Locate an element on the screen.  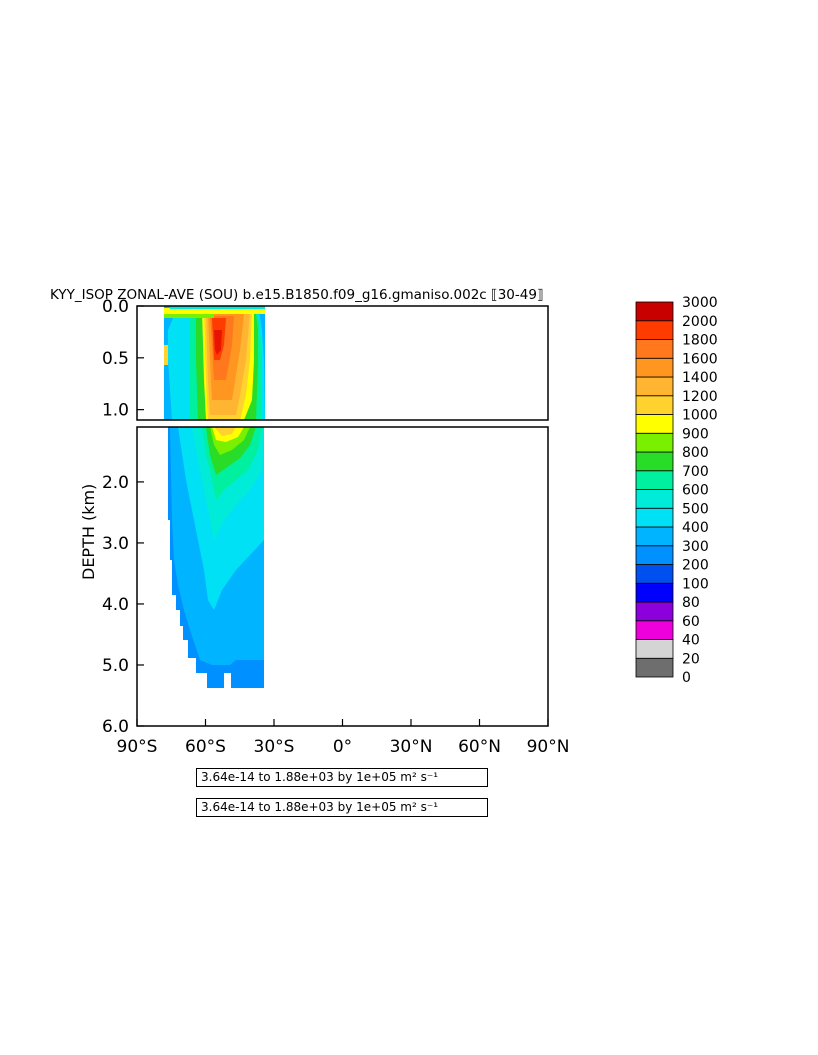
colorbar-label: 1400 is located at coordinates (700, 378).